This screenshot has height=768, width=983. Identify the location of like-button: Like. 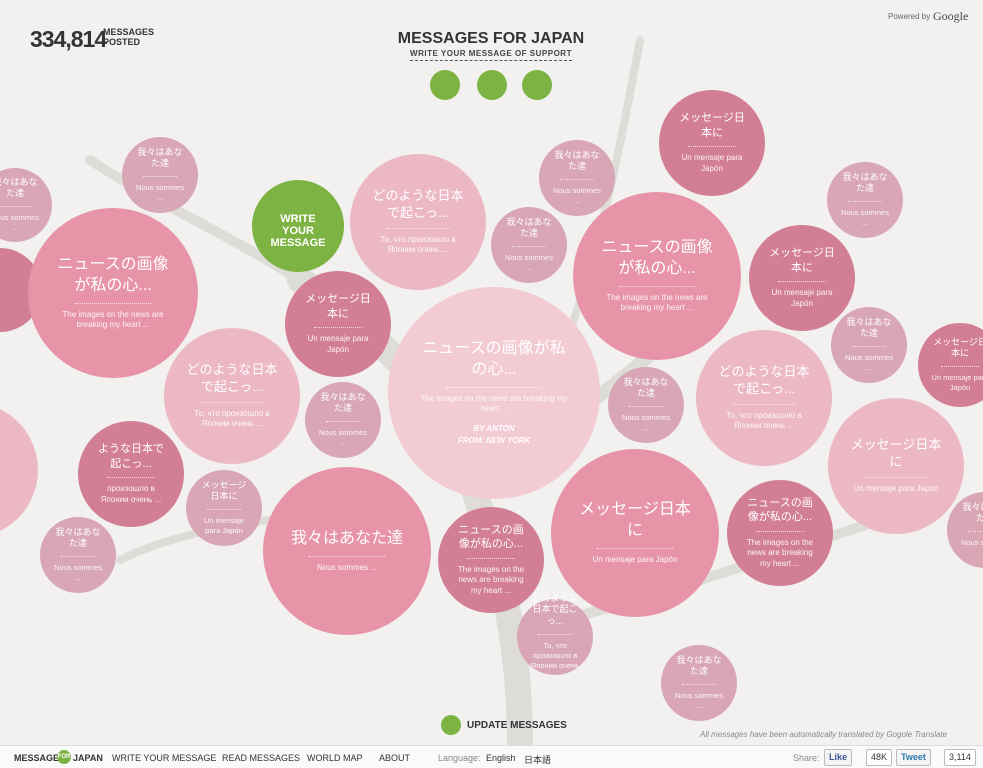
(838, 757).